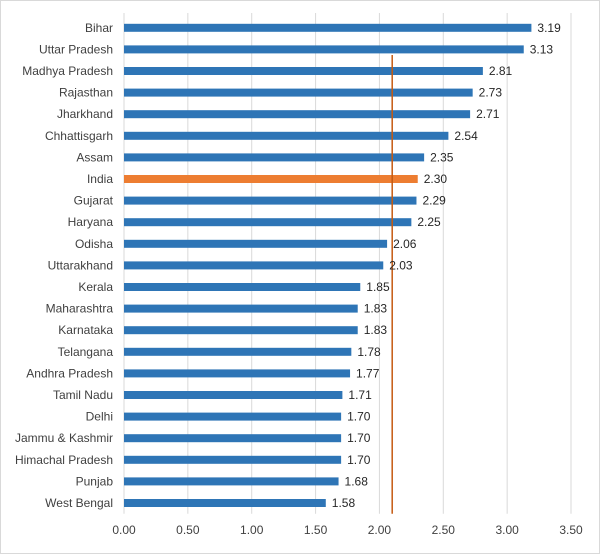 The image size is (600, 554). I want to click on x-tick-label: 3.50, so click(571, 530).